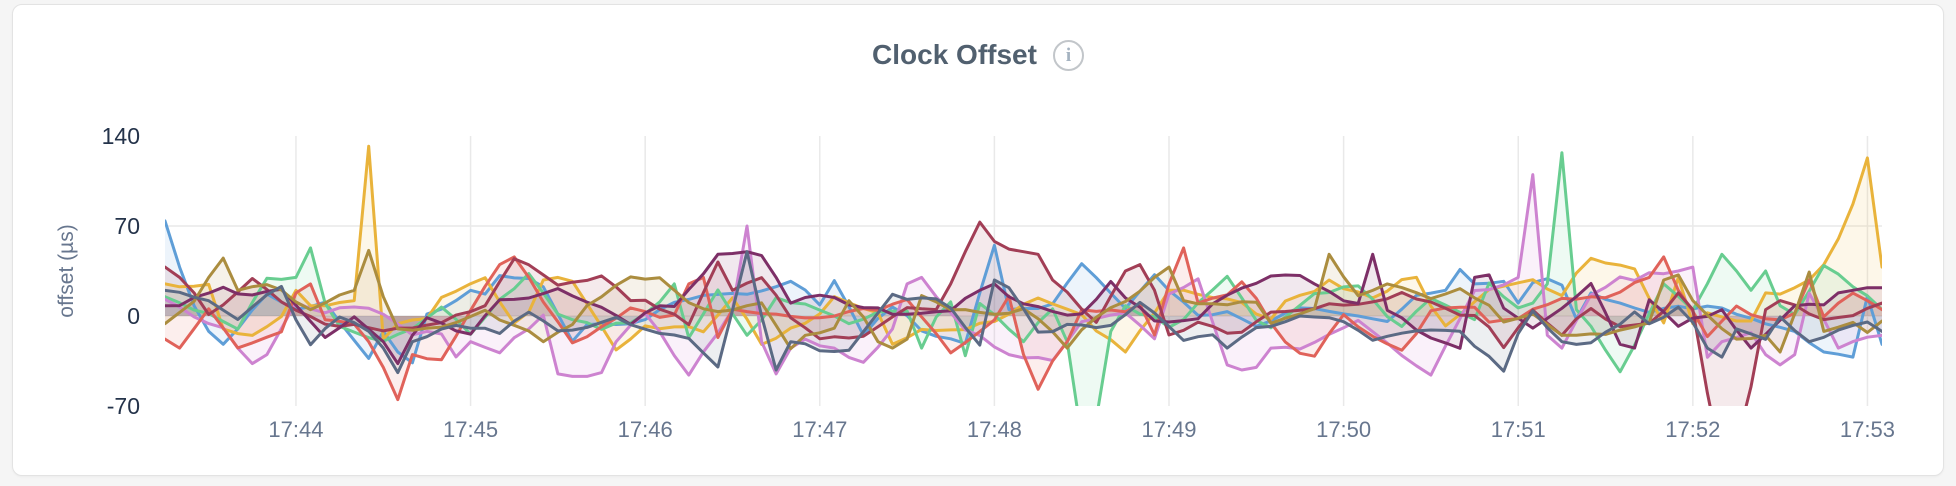 The image size is (1956, 486). Describe the element at coordinates (994, 429) in the screenshot. I see `x-tick-label: 17:48` at that location.